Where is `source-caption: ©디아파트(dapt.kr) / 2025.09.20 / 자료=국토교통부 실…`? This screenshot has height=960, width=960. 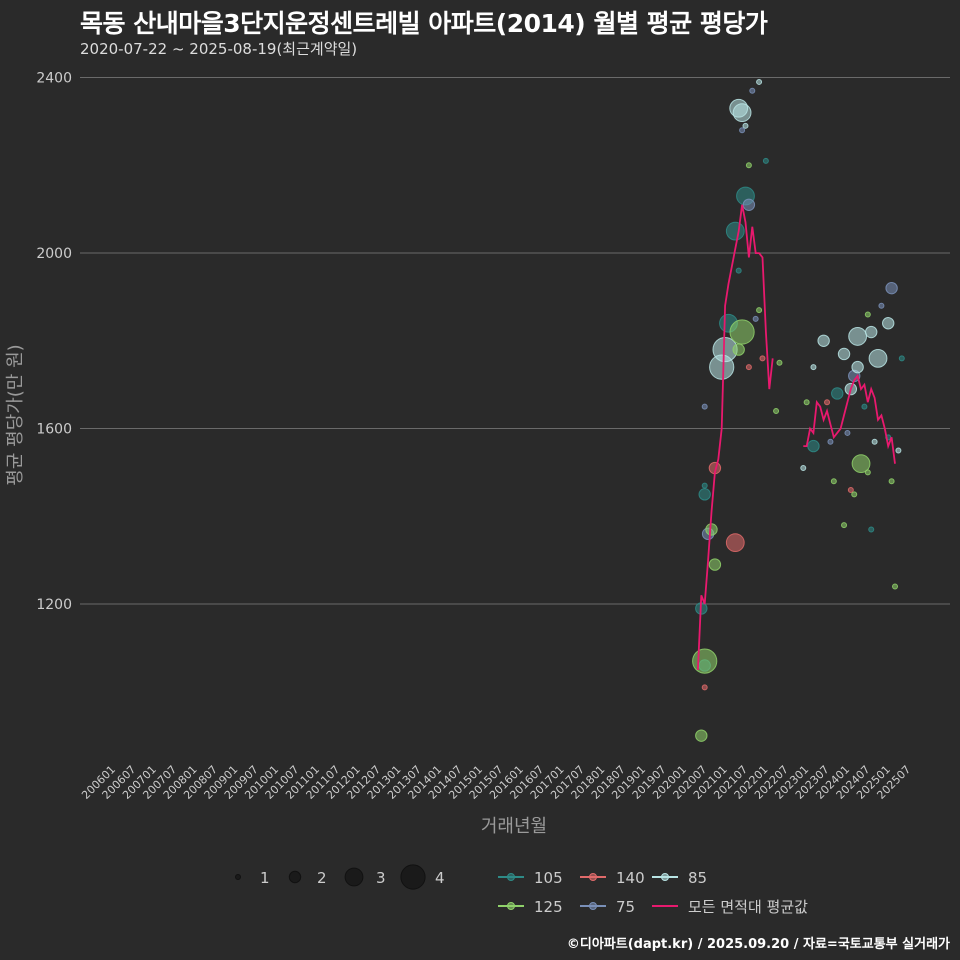 source-caption: ©디아파트(dapt.kr) / 2025.09.20 / 자료=국토교통부 실… is located at coordinates (758, 944).